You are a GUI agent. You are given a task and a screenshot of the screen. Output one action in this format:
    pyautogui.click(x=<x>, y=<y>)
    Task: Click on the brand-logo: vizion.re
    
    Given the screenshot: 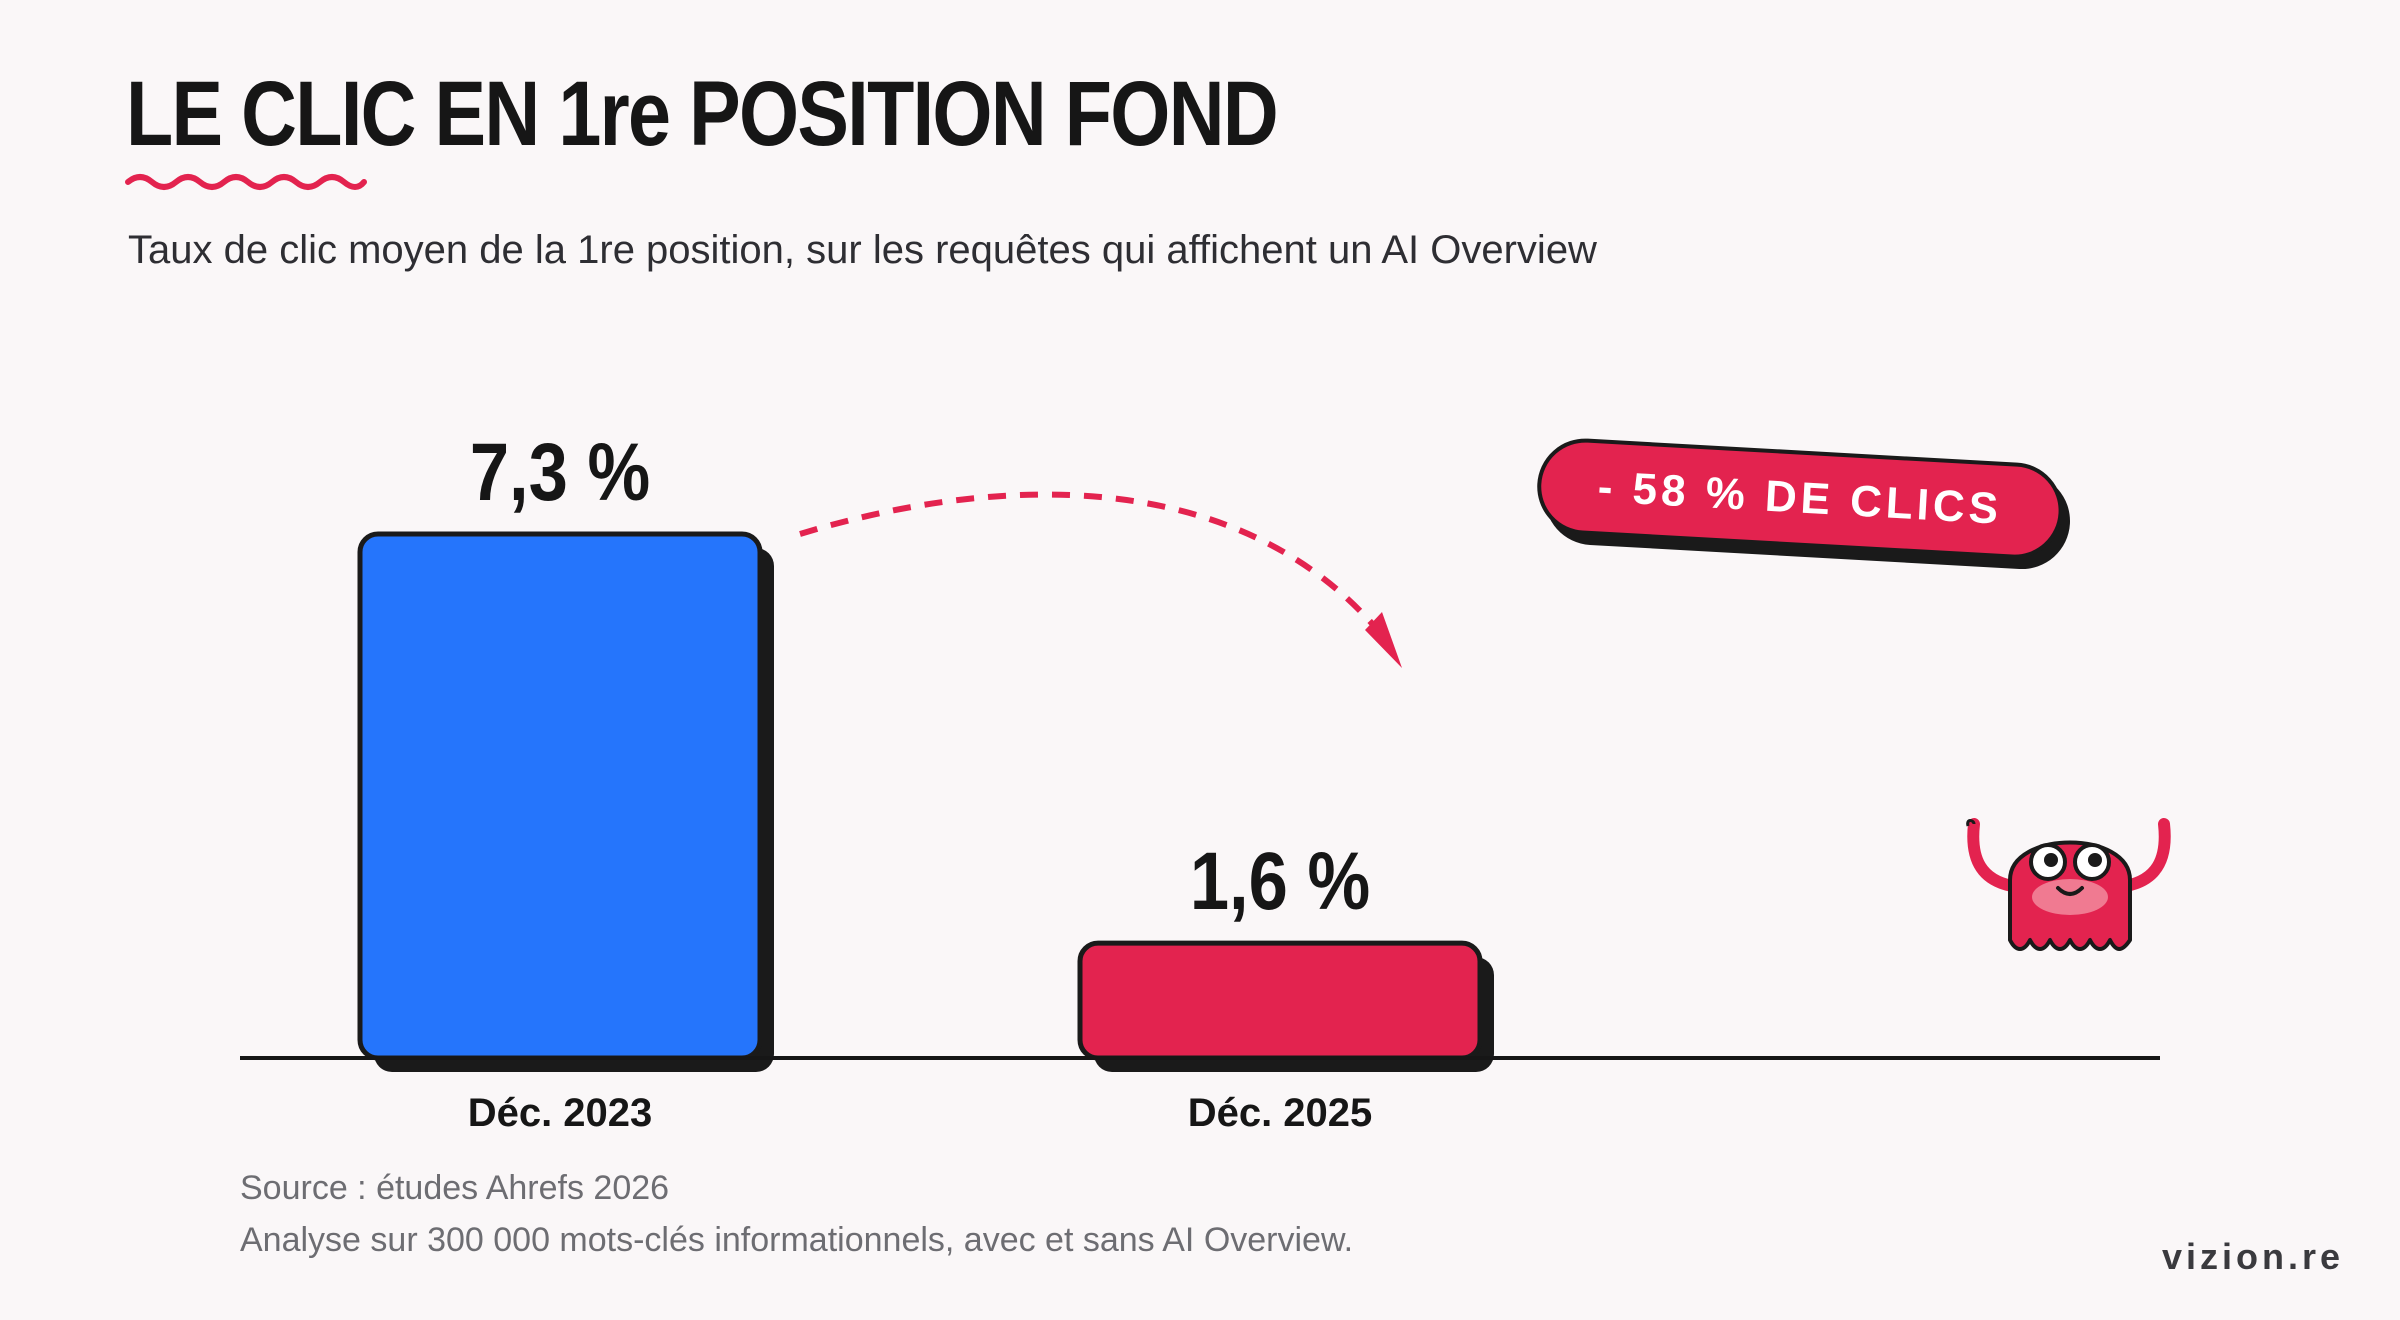 What is the action you would take?
    pyautogui.click(x=2252, y=1256)
    